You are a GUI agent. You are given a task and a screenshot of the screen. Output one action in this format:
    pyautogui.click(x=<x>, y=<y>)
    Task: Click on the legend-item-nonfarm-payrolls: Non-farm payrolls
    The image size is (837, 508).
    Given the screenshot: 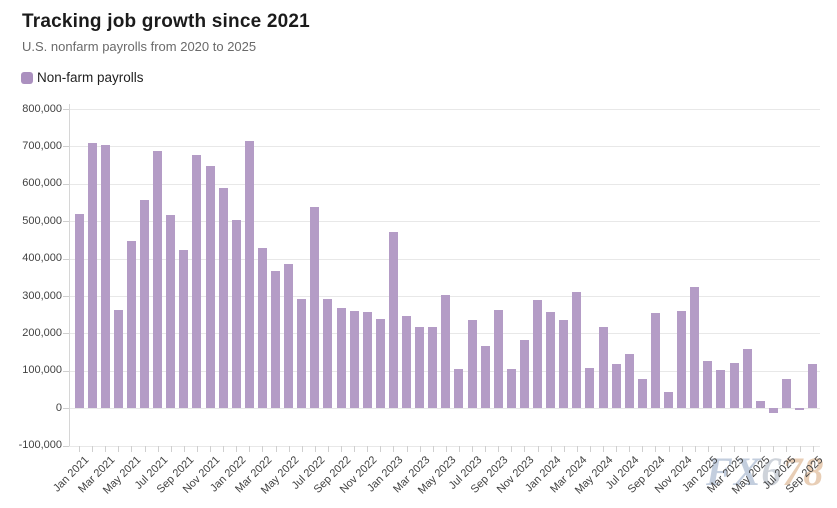 What is the action you would take?
    pyautogui.click(x=82, y=77)
    